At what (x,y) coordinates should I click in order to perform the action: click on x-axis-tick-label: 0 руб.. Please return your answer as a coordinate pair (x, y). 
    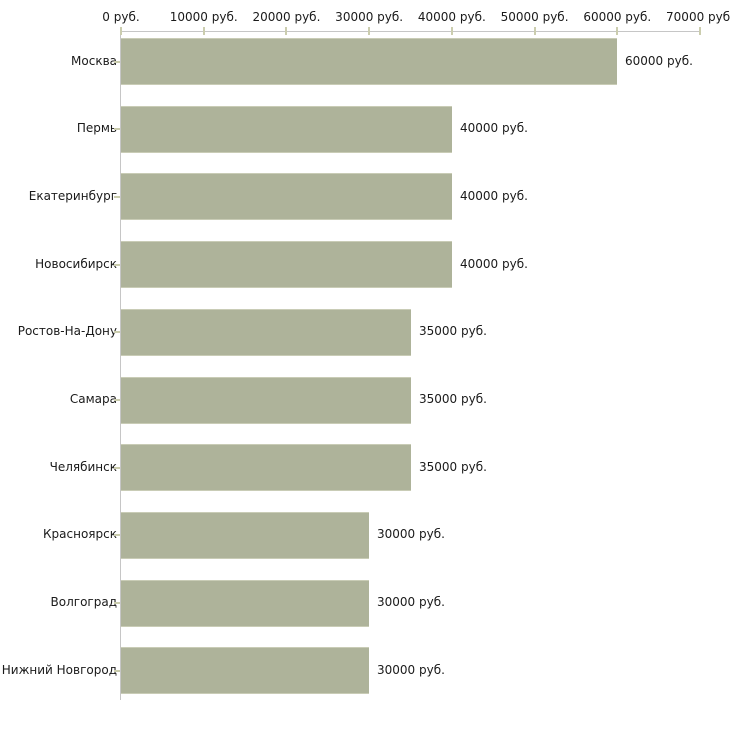
    Looking at the image, I should click on (121, 17).